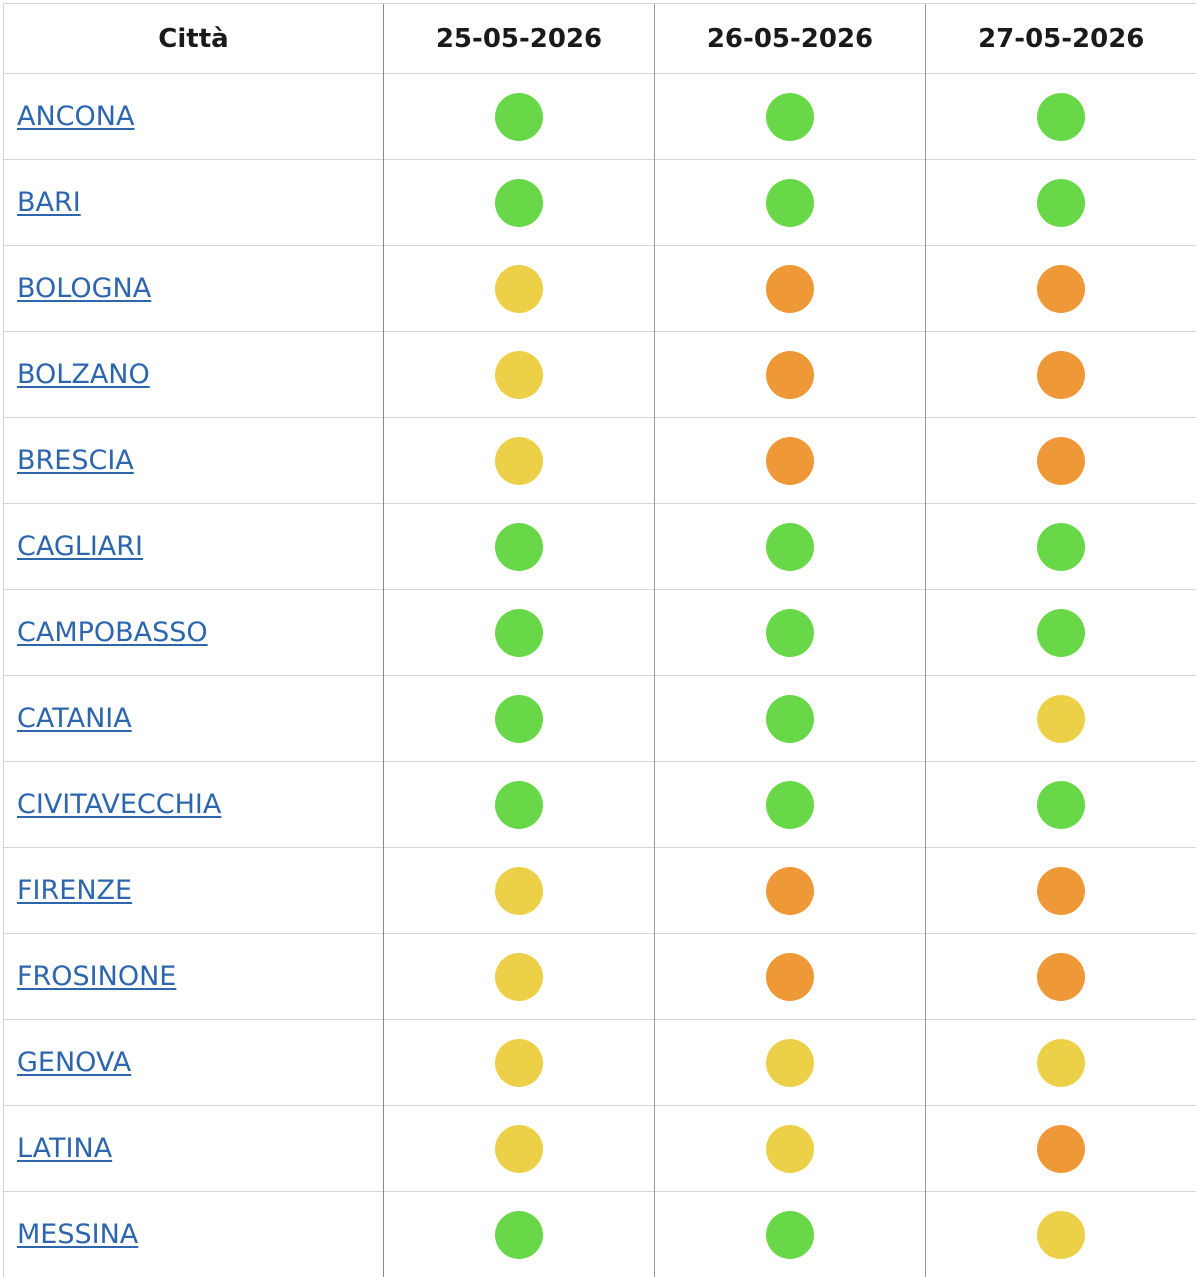 The height and width of the screenshot is (1277, 1196). What do you see at coordinates (600, 977) in the screenshot?
I see `table-row: FROSINONE` at bounding box center [600, 977].